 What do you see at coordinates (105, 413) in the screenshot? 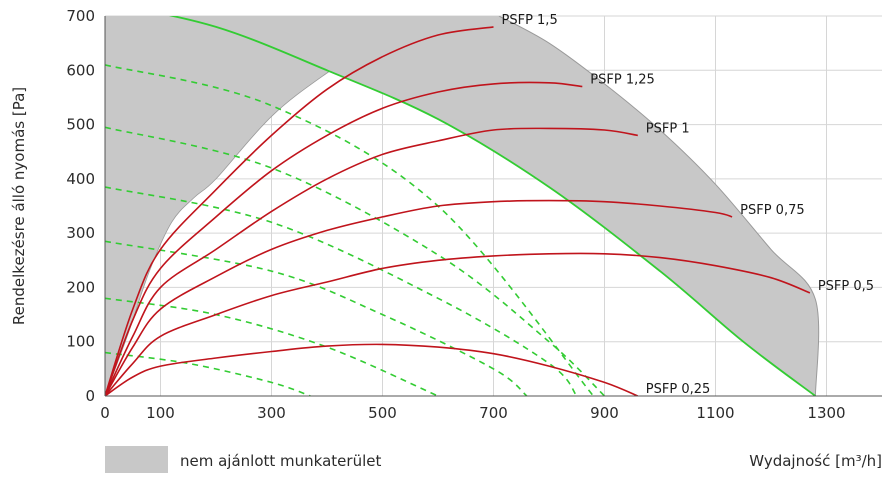
I see `x-tick-label: 0` at bounding box center [105, 413].